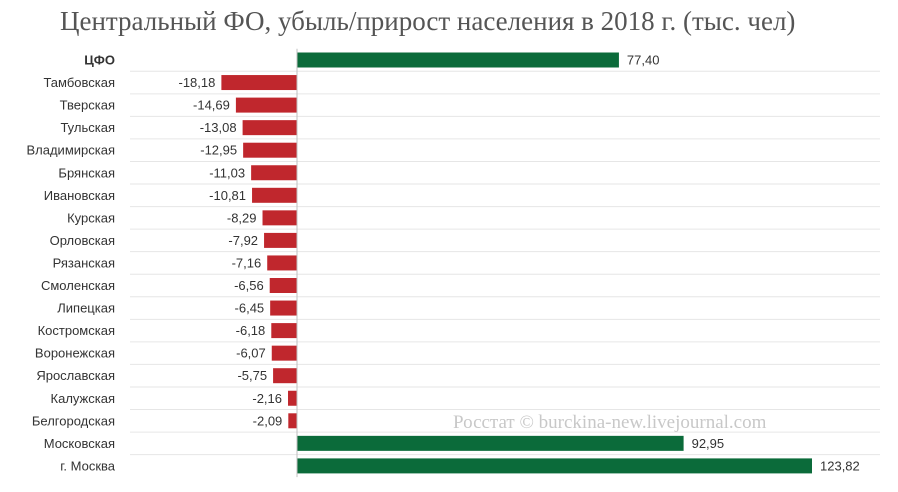  I want to click on category-label: Воронежская, so click(75, 353).